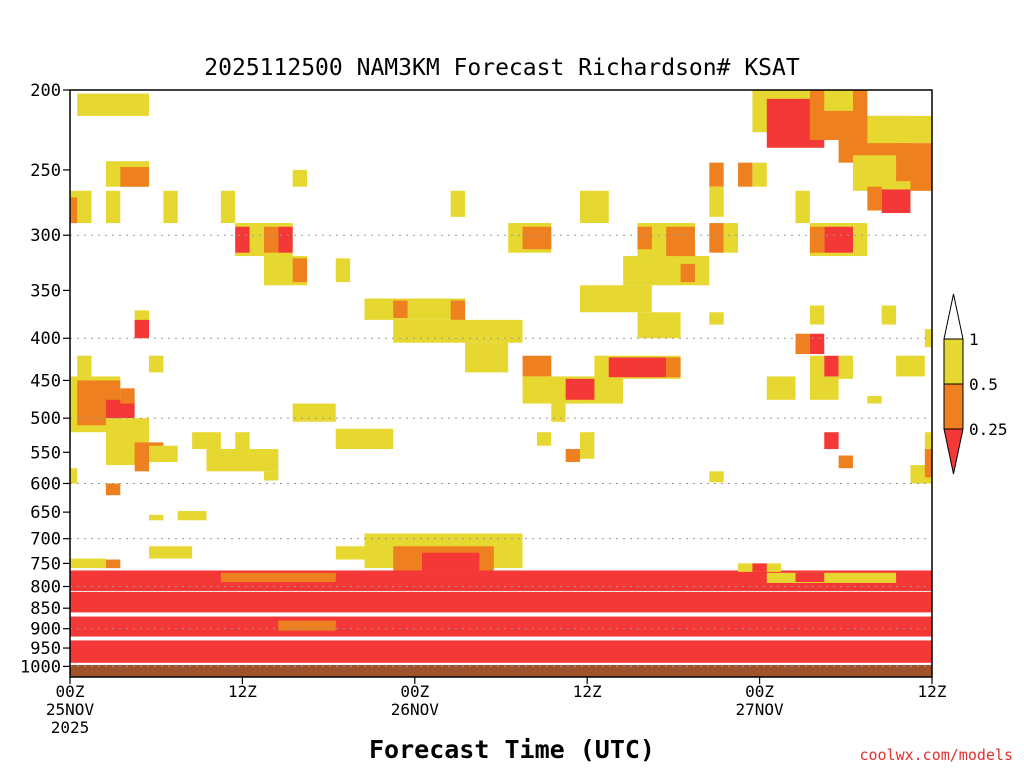 The image size is (1024, 768). I want to click on colorbar-label: 0.5, so click(983, 384).